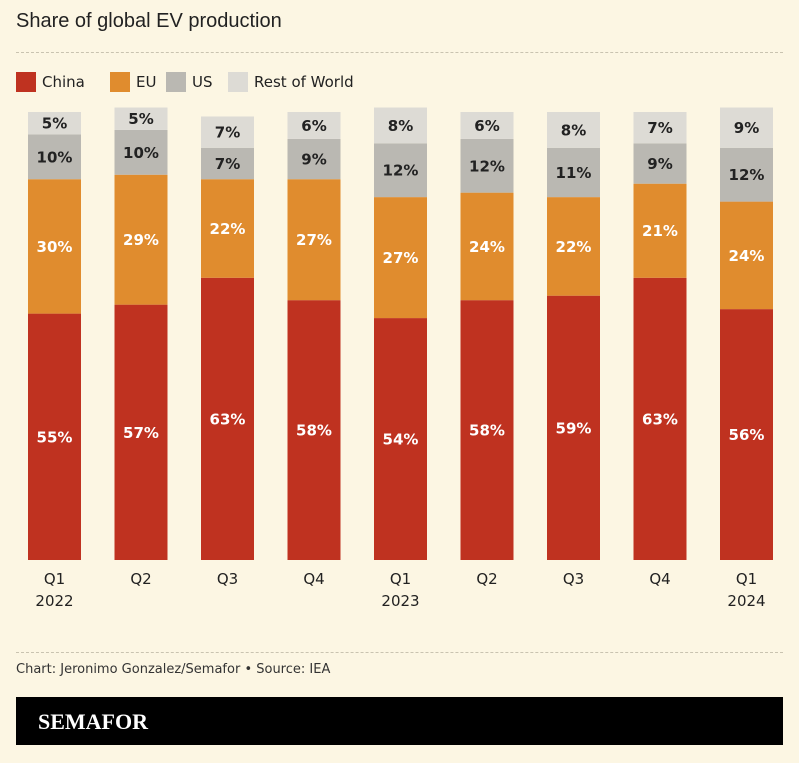 This screenshot has width=799, height=763. What do you see at coordinates (54, 590) in the screenshot?
I see `x-tick-label: Q1 2022` at bounding box center [54, 590].